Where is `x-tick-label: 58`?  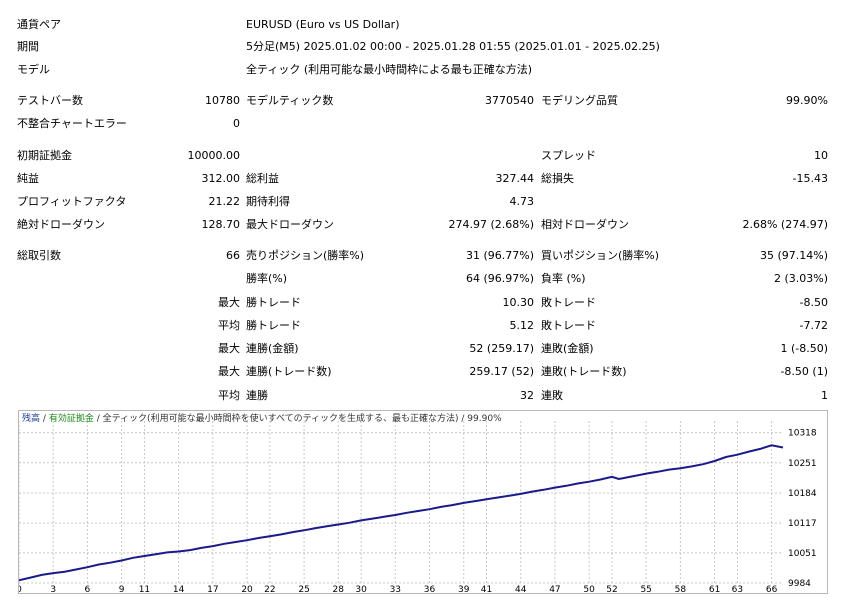 x-tick-label: 58 is located at coordinates (681, 589).